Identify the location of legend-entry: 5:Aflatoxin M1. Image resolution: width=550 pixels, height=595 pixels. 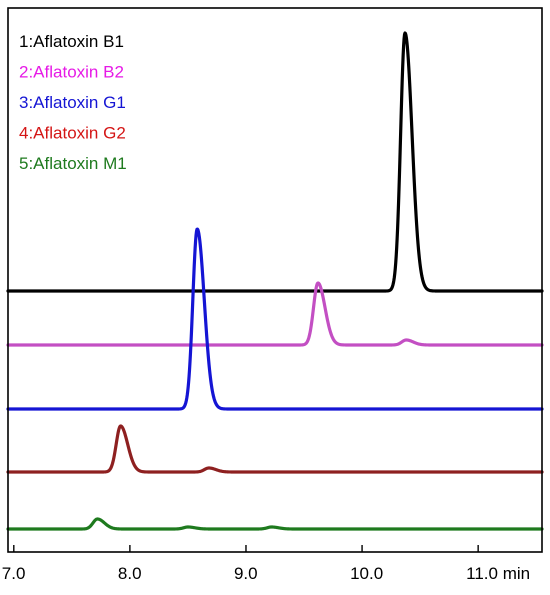
(73, 163).